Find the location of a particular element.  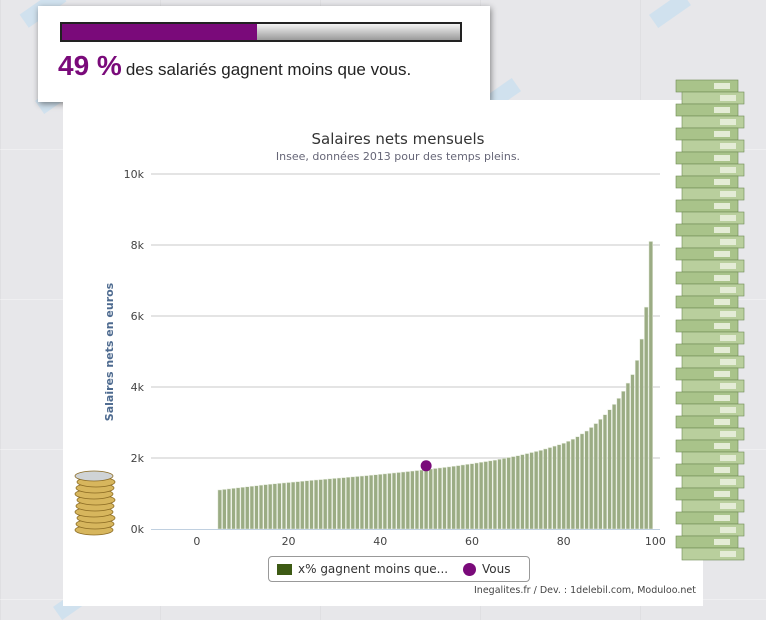

you-point is located at coordinates (426, 466).